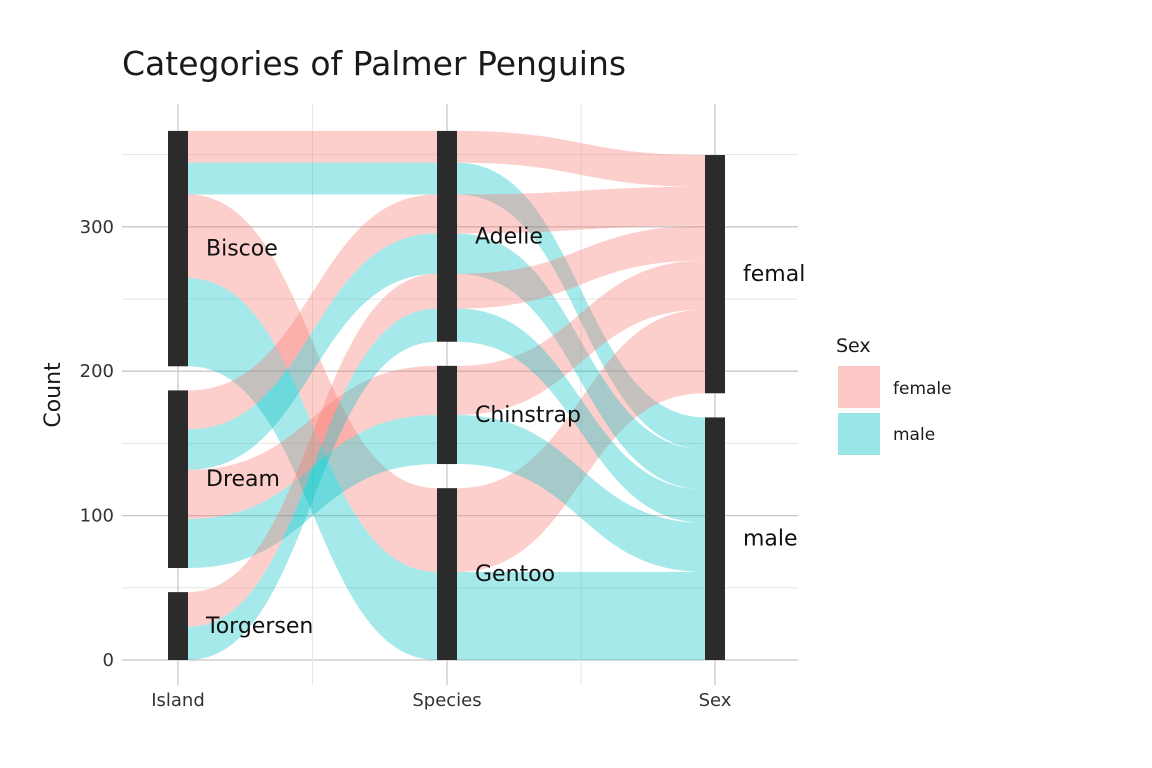 The image size is (1152, 768). What do you see at coordinates (374, 63) in the screenshot?
I see `chart-title: Categories of Palmer Penguins` at bounding box center [374, 63].